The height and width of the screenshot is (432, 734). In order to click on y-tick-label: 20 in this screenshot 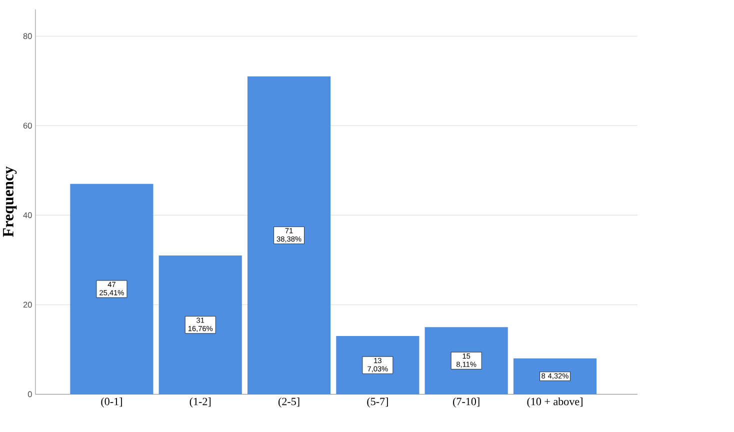, I will do `click(27, 305)`.